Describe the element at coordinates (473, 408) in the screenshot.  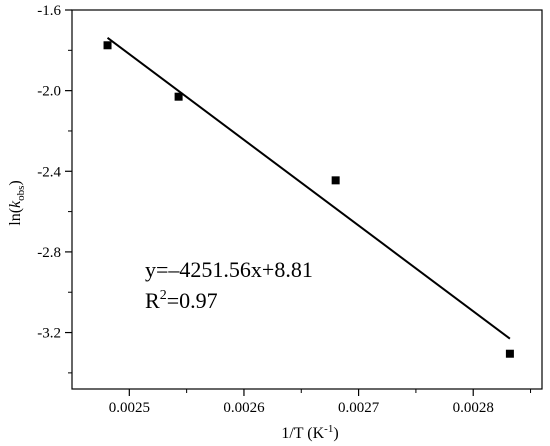
I see `x-tick-label: 0.0028` at that location.